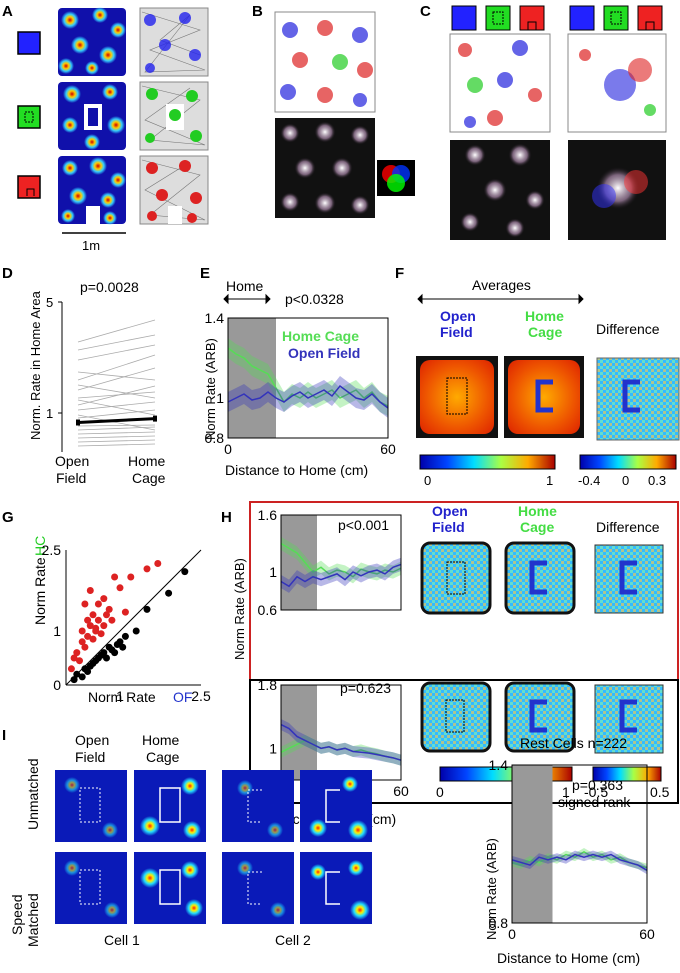 Image resolution: width=680 pixels, height=973 pixels. I want to click on panel-j-chart: 1.4 0.80 60, so click(572, 849).